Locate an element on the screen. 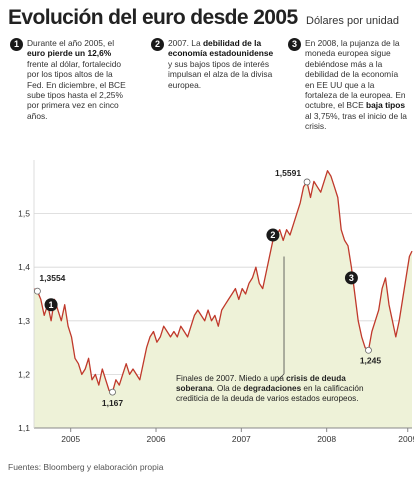 This screenshot has width=414, height=479. callout-pointer is located at coordinates (280, 319).